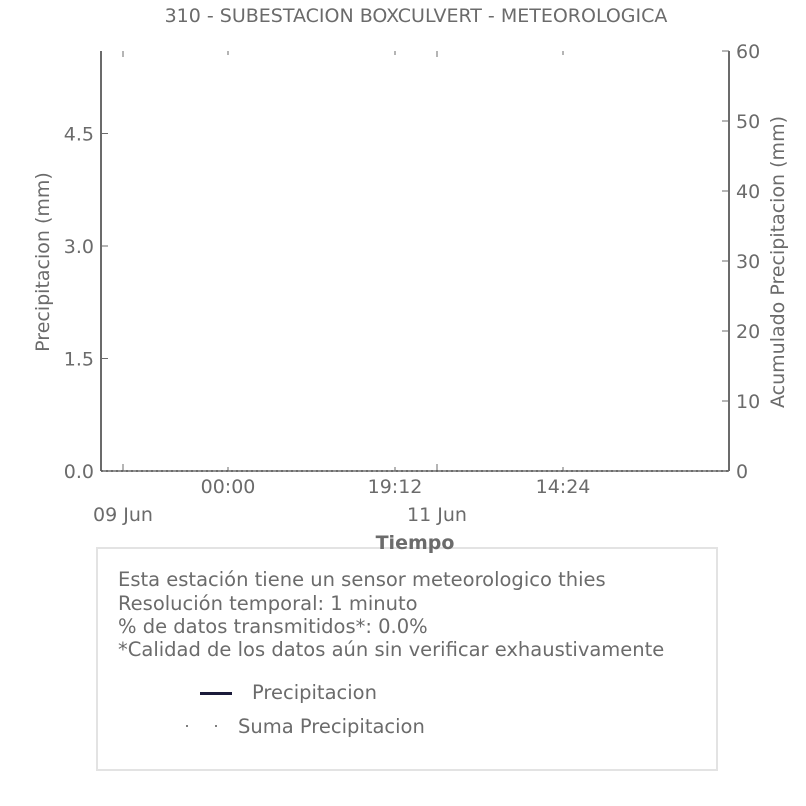  I want to click on right-tick-label: 20, so click(748, 332).